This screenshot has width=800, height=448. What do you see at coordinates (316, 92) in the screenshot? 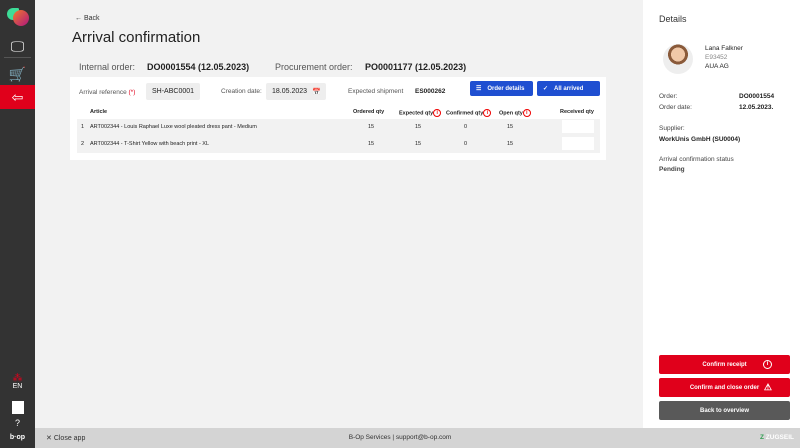
I see `calendar-icon: 📅` at bounding box center [316, 92].